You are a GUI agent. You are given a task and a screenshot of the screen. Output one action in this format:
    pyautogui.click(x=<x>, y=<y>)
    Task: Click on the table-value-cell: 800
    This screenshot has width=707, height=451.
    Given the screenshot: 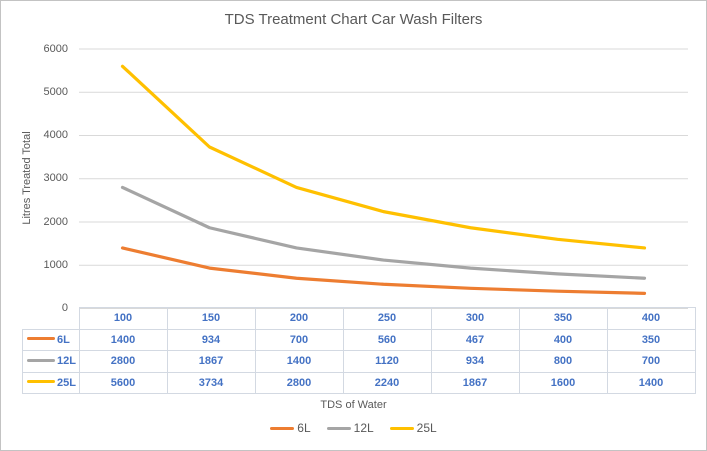 What is the action you would take?
    pyautogui.click(x=563, y=361)
    